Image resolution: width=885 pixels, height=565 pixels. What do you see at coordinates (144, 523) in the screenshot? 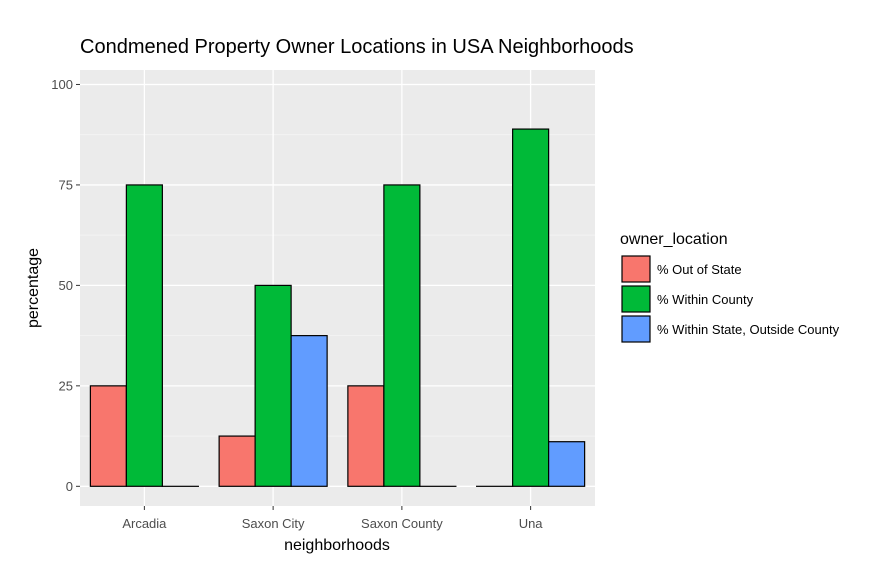
I see `x-tick-label: Arcadia` at bounding box center [144, 523].